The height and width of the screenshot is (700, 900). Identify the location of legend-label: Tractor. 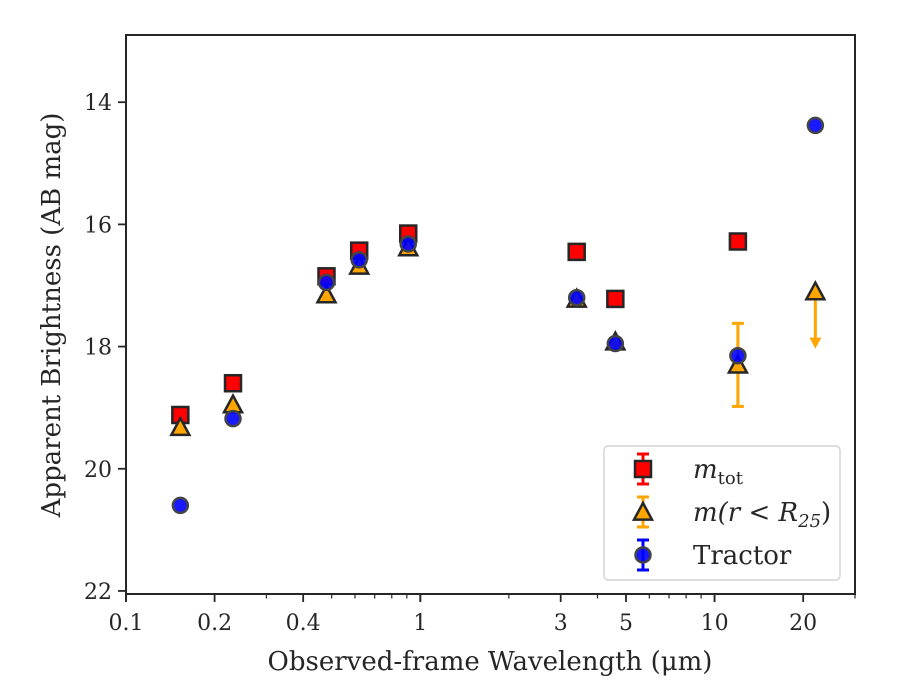
(742, 556).